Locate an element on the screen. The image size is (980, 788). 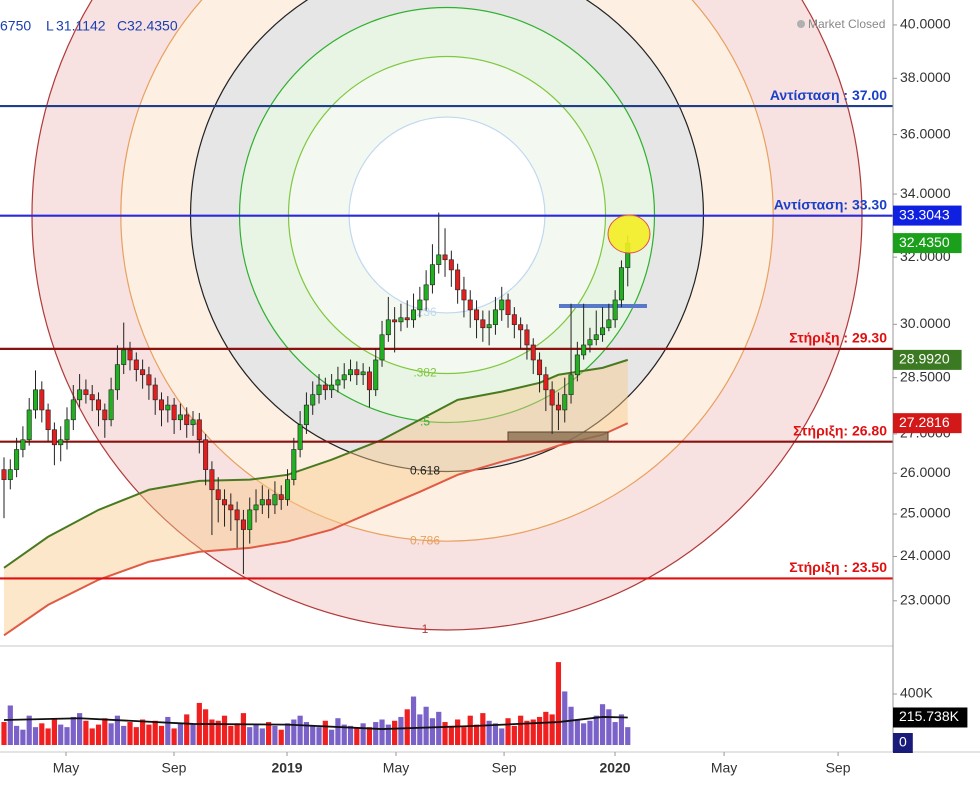
y-tick-label: 26.0000 is located at coordinates (925, 472).